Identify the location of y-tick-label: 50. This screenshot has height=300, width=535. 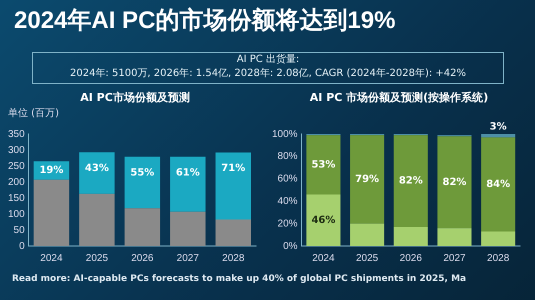
(20, 230).